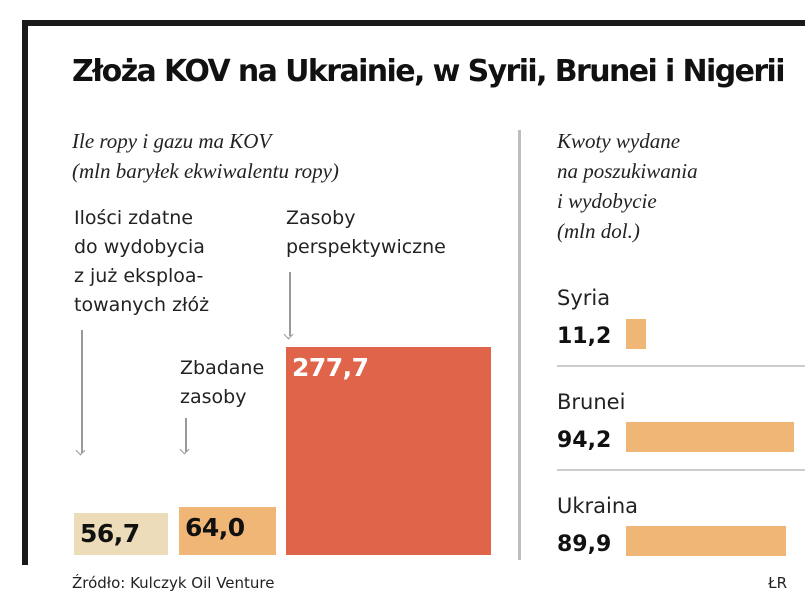 The width and height of the screenshot is (805, 605). I want to click on country-label-brunei: Brunei, so click(591, 402).